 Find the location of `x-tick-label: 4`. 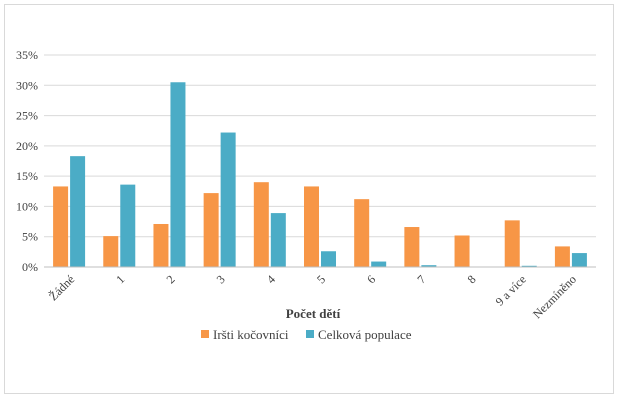

x-tick-label: 4 is located at coordinates (271, 279).